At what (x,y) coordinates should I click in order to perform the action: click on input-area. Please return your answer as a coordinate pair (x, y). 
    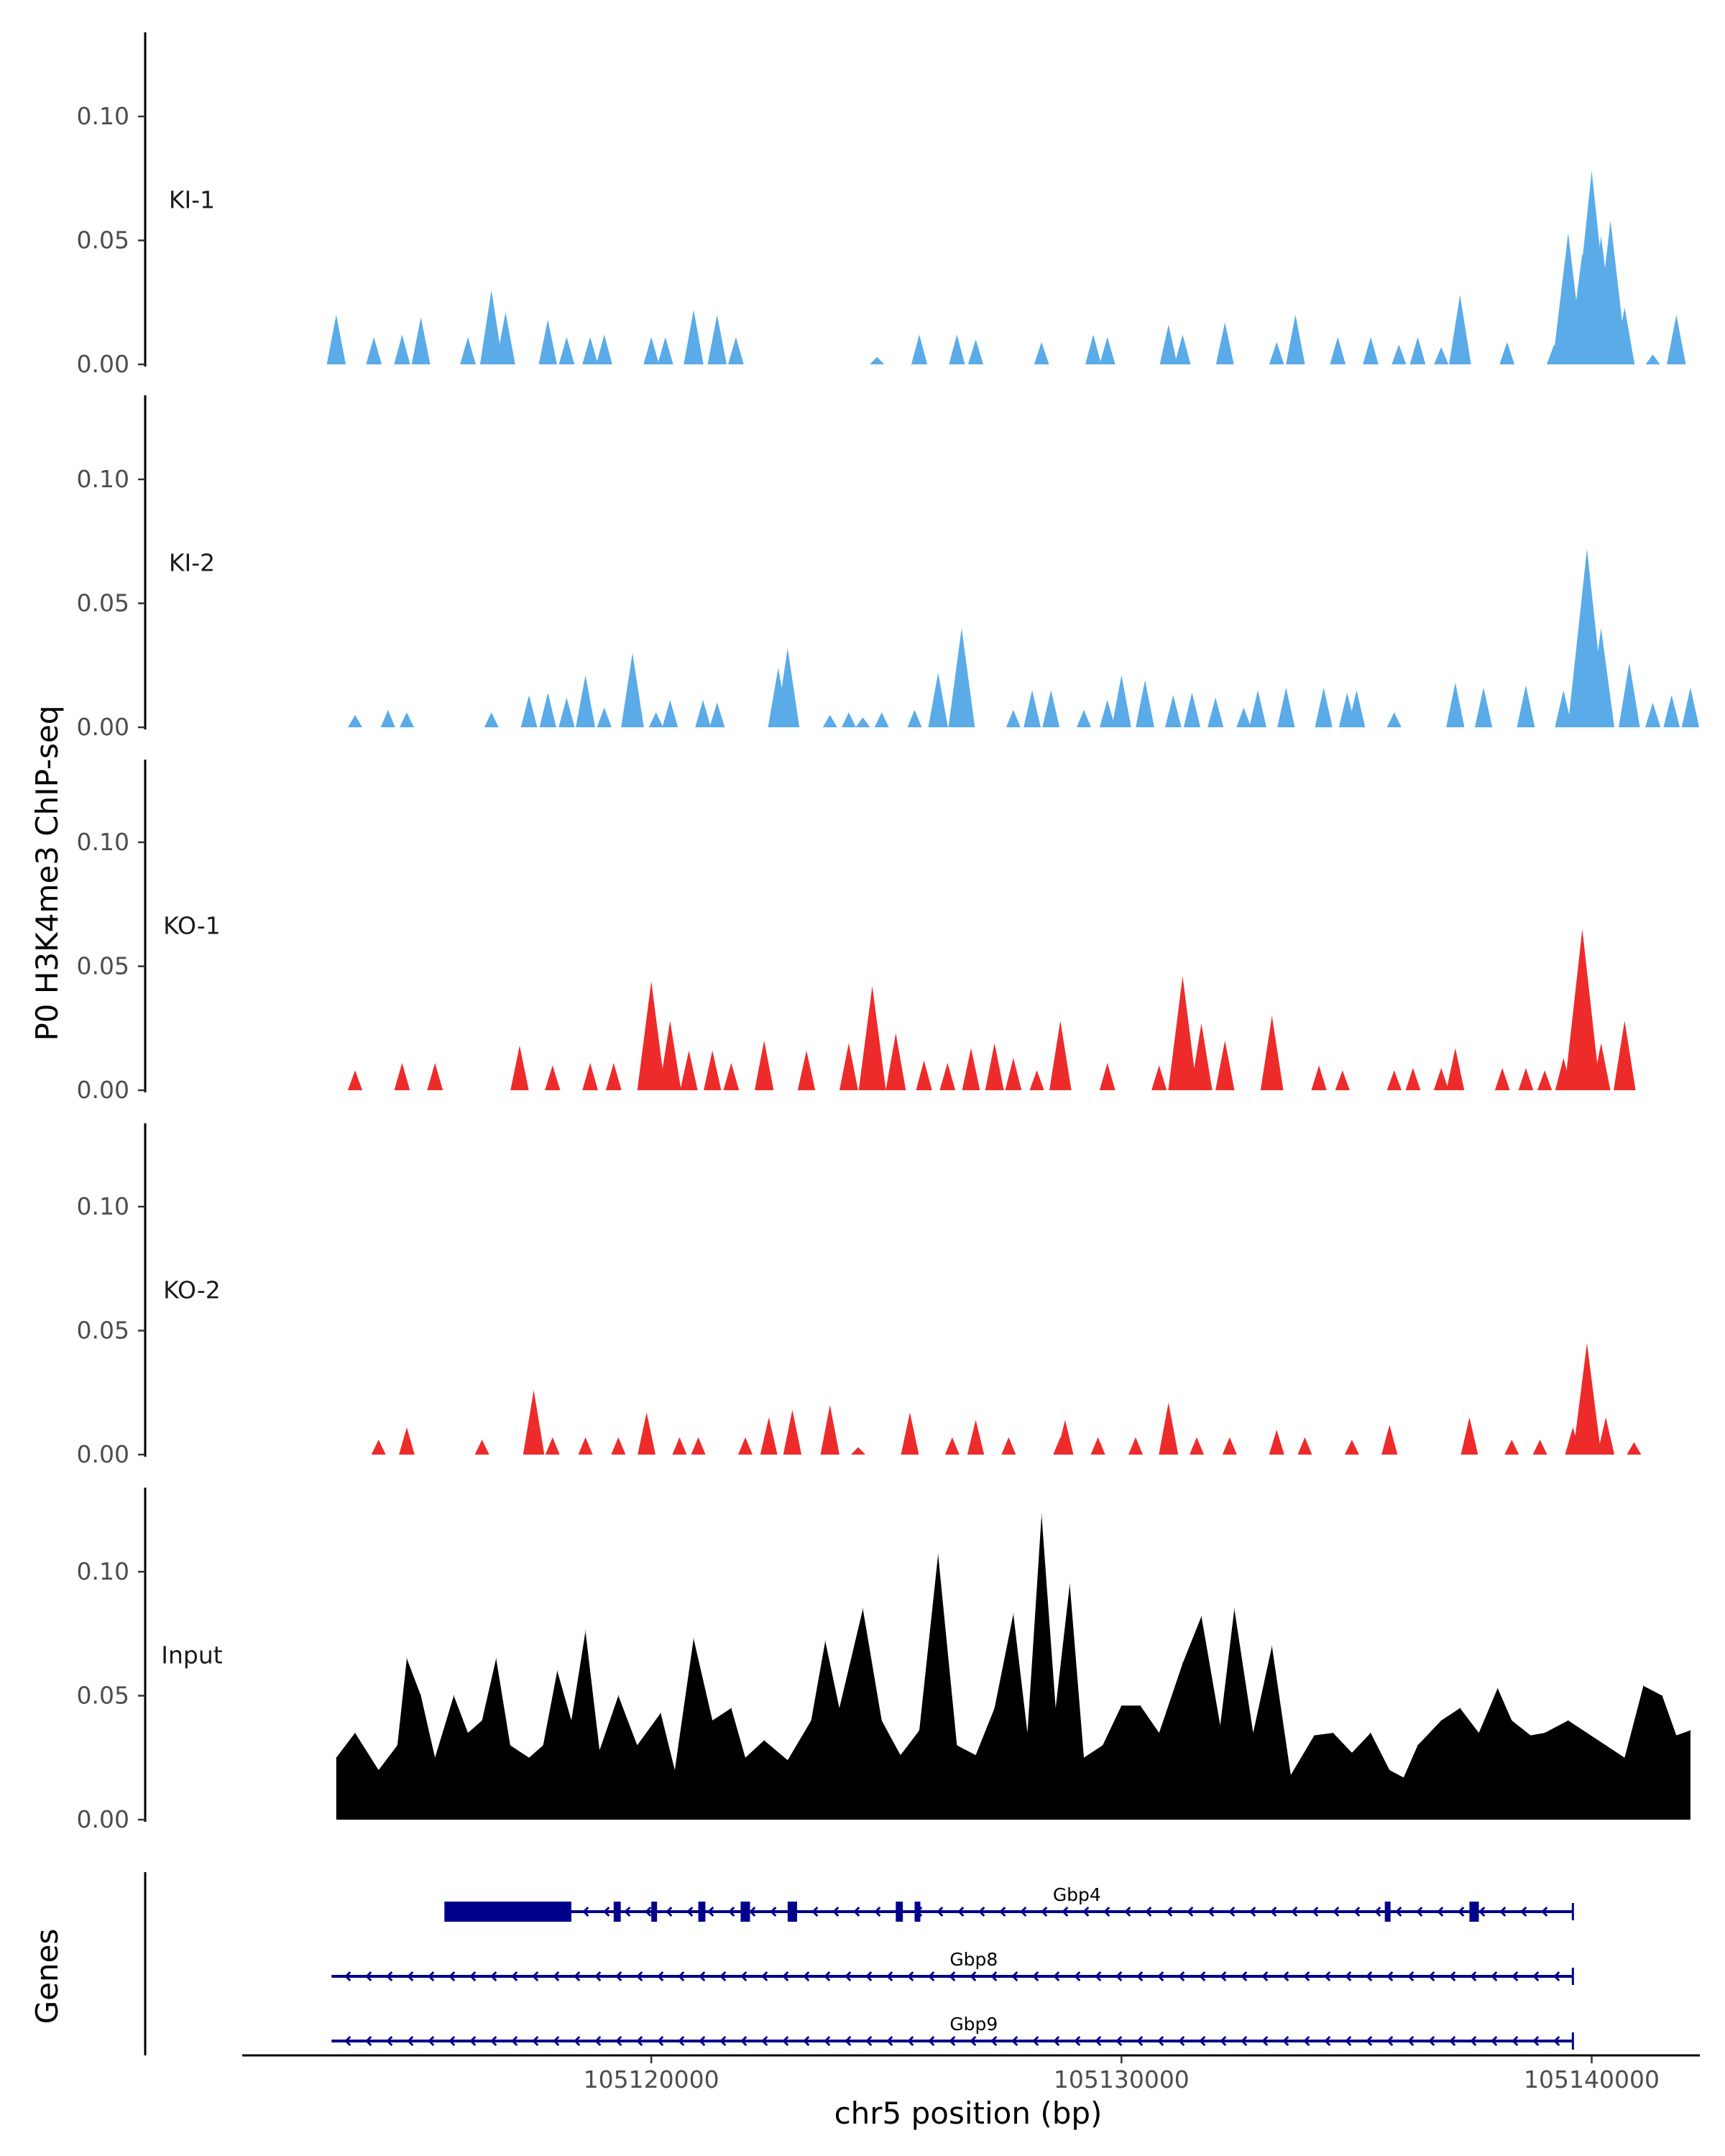
    Looking at the image, I should click on (1013, 1667).